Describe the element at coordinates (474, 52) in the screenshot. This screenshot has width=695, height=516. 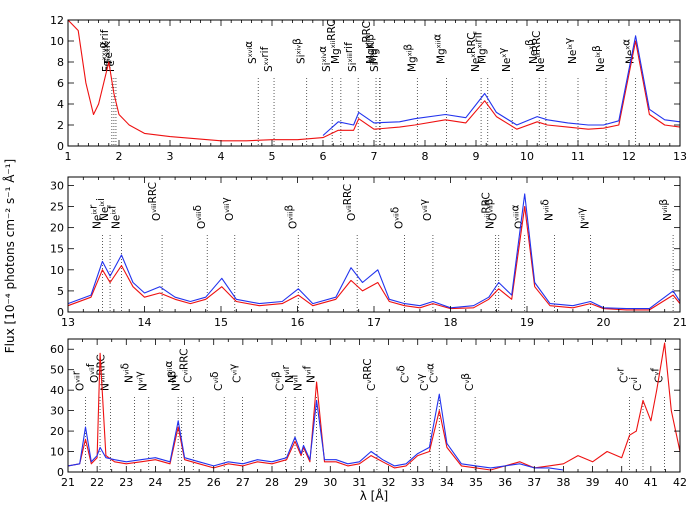
I see `line-label: NexRRC` at that location.